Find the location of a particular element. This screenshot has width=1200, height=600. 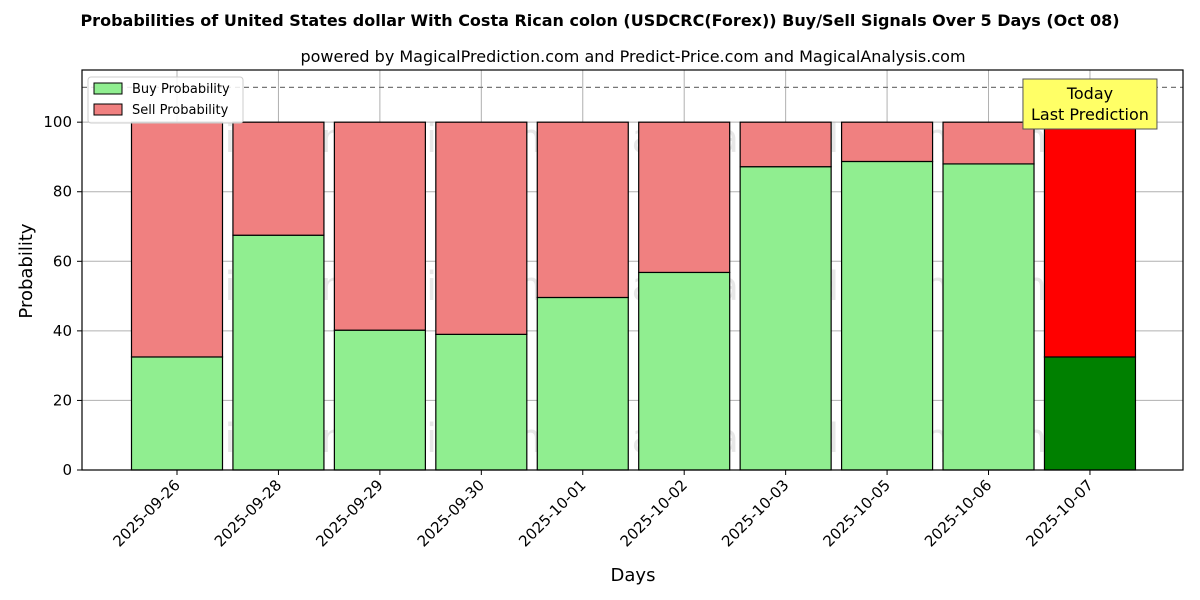

y-tick-label: 20 is located at coordinates (62, 400).